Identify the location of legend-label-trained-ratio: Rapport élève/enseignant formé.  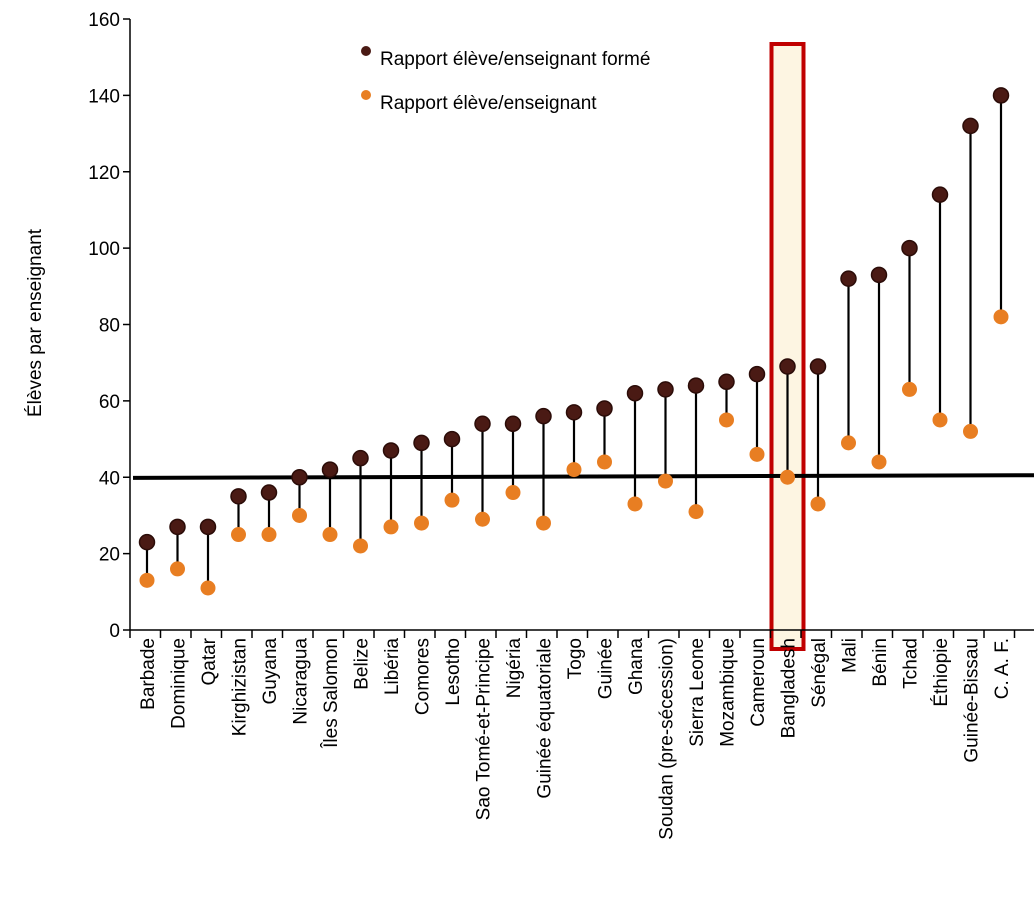
(515, 59).